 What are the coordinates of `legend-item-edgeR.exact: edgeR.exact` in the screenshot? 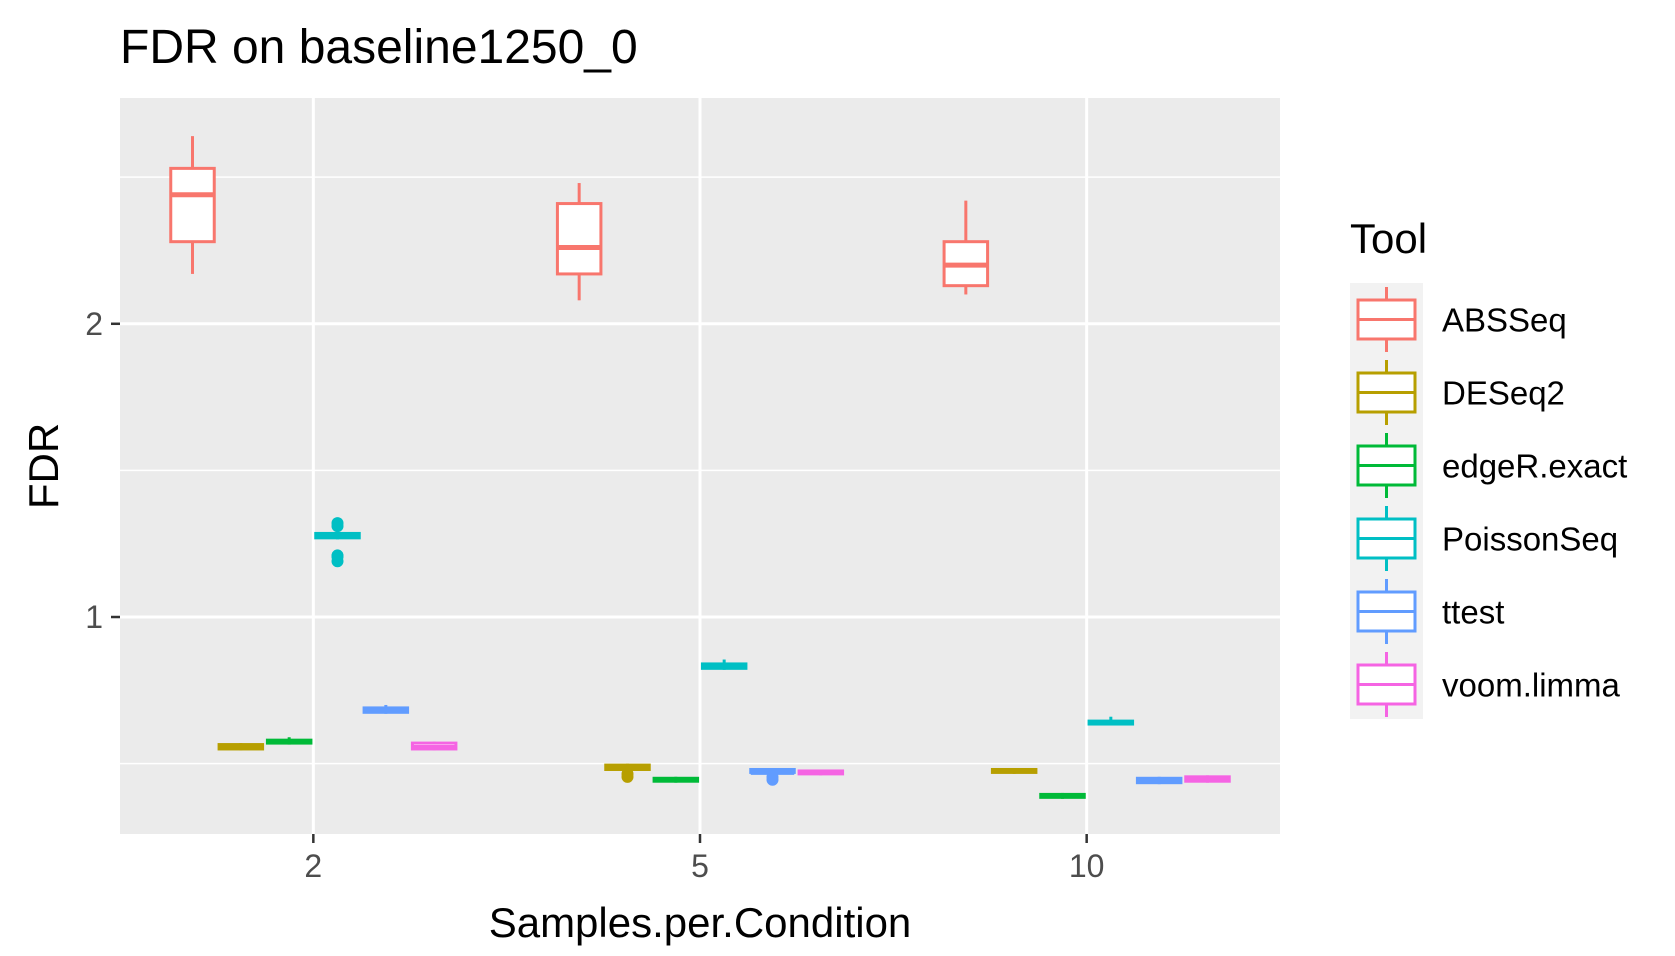 It's located at (1491, 465).